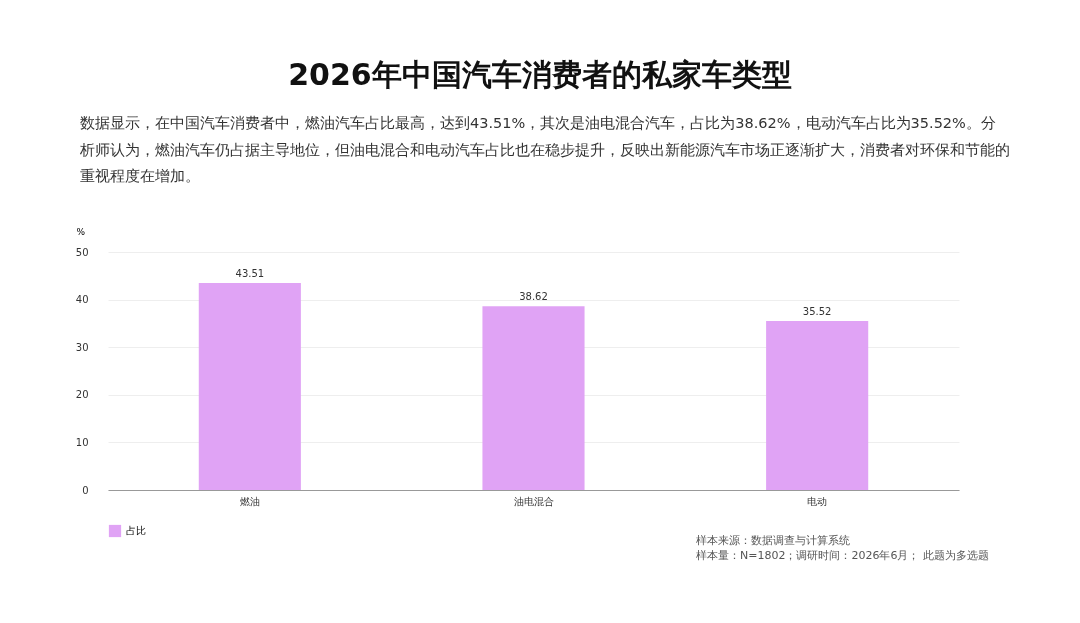 This screenshot has width=1080, height=623. Describe the element at coordinates (81, 231) in the screenshot. I see `y-axis-title: %` at that location.